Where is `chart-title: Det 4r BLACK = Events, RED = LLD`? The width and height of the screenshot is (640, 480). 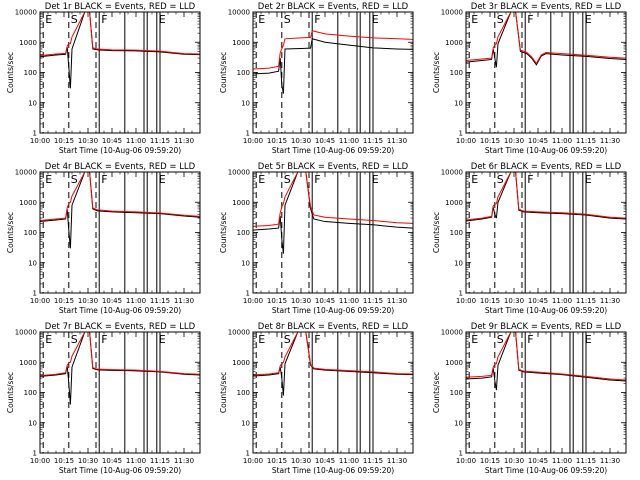 chart-title: Det 4r BLACK = Events, RED = LLD is located at coordinates (120, 167).